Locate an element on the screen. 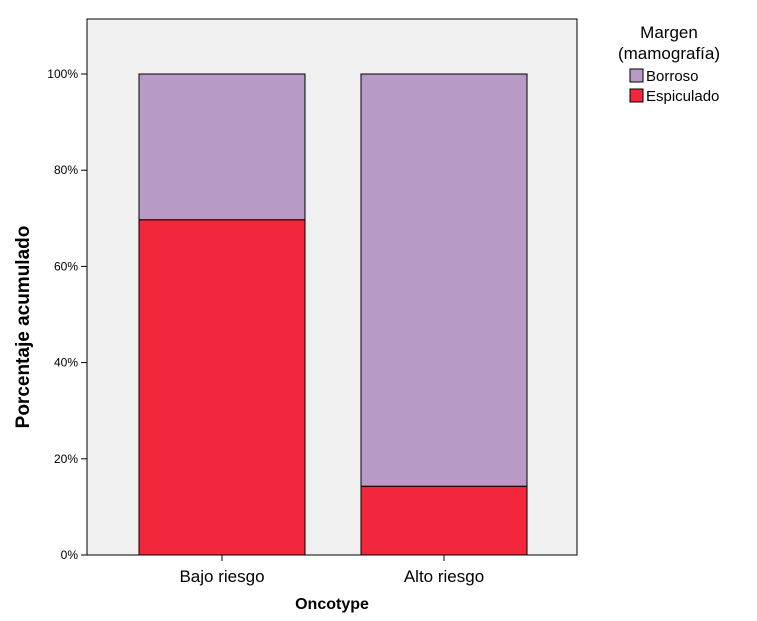 This screenshot has width=757, height=621. legend-swatch-espiculado is located at coordinates (636, 95).